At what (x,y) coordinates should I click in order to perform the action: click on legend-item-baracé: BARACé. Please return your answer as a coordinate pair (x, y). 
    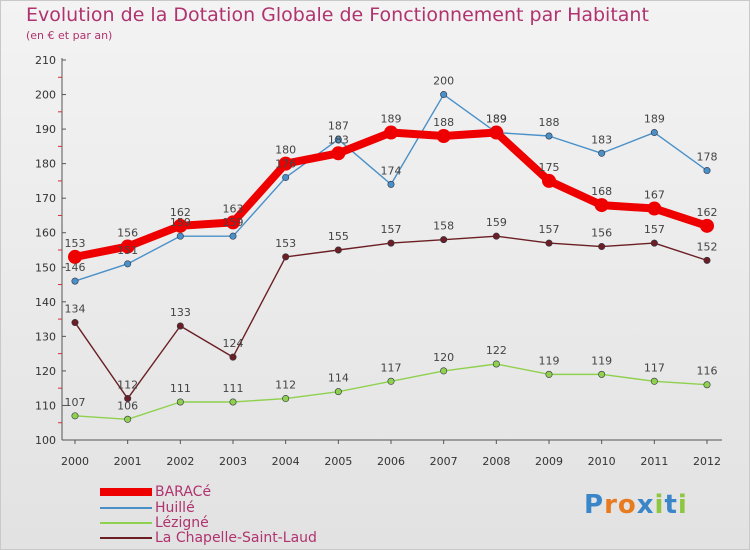
    Looking at the image, I should click on (155, 492).